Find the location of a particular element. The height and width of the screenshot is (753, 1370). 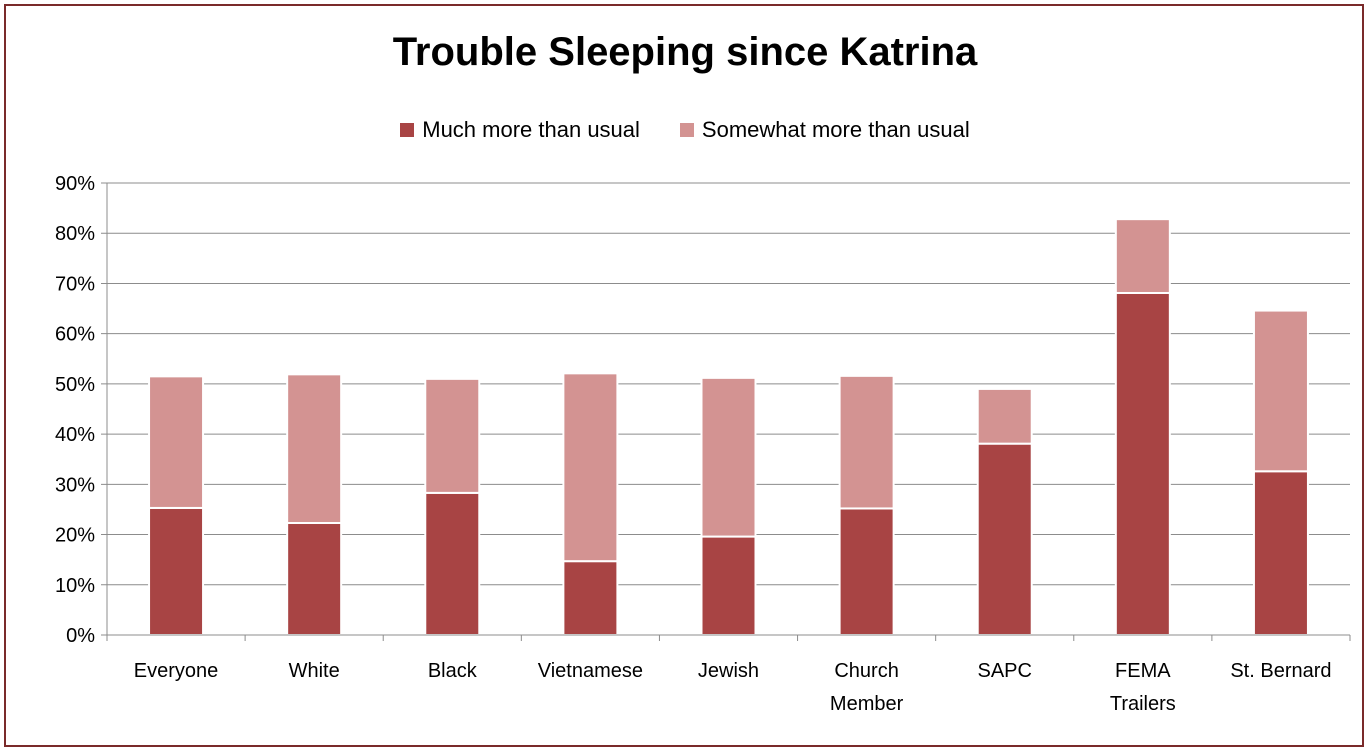

y-tick-label: 0% is located at coordinates (80, 636).